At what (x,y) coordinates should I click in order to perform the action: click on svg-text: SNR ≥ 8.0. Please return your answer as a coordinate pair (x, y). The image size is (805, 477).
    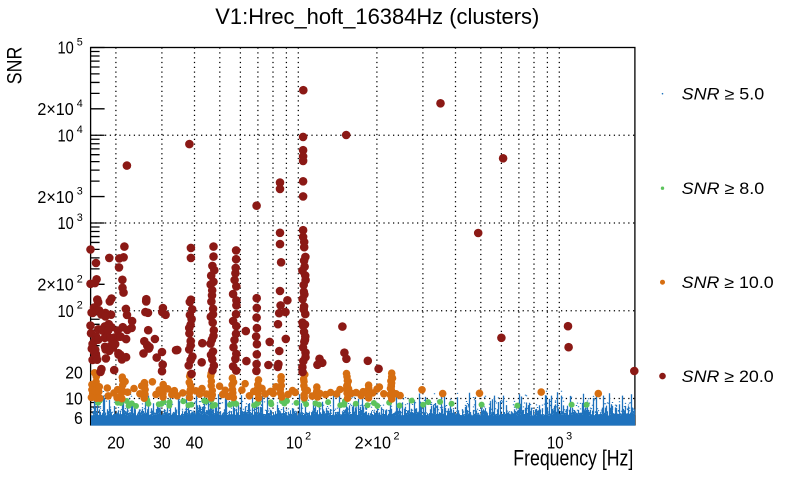
    Looking at the image, I should click on (723, 189).